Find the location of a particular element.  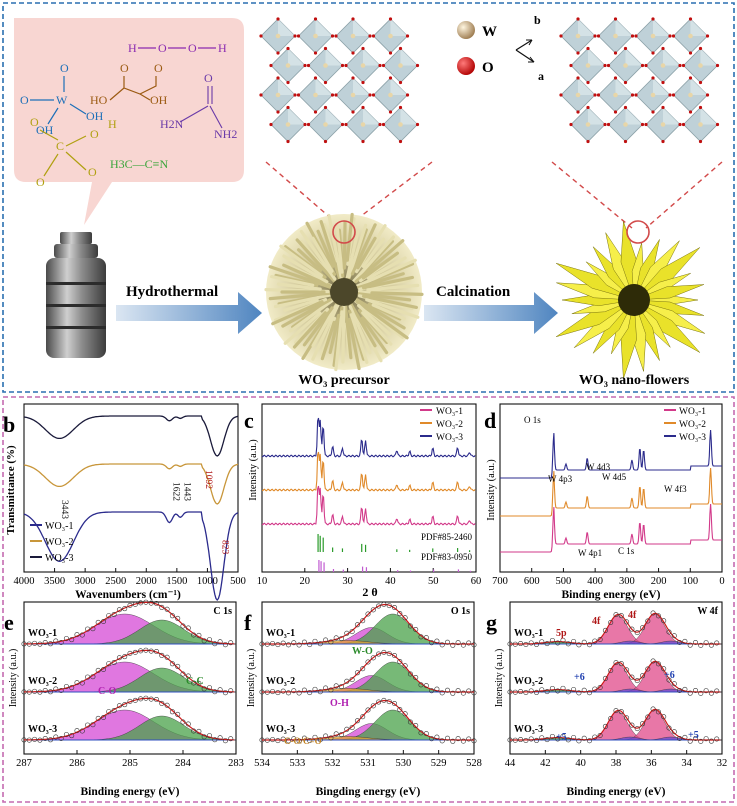

legend-label: WO₃-3 is located at coordinates (692, 438).